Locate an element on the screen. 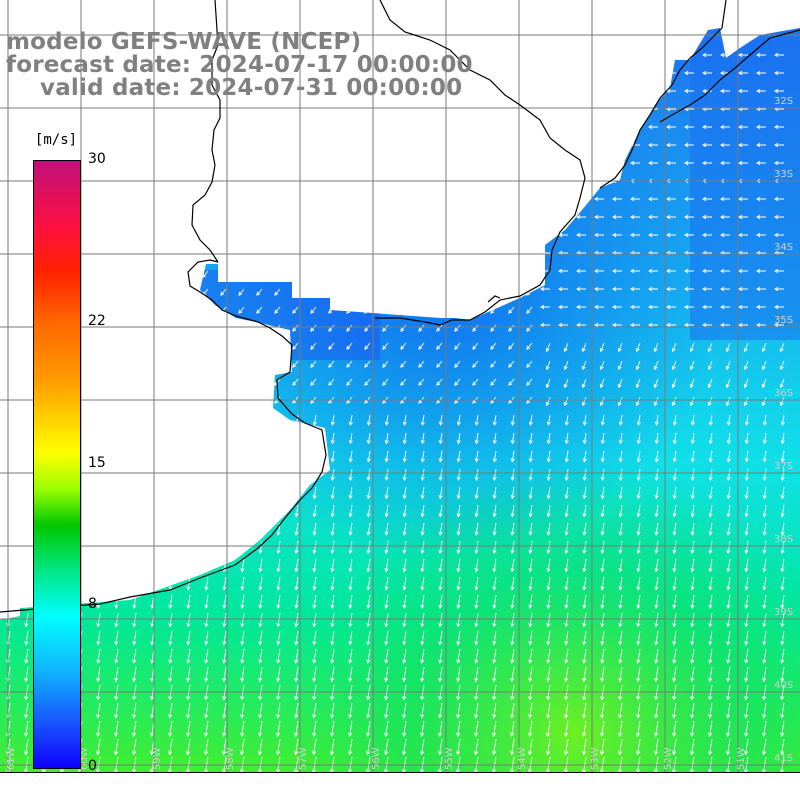 The width and height of the screenshot is (800, 800). colorbar-tick-label: 30 is located at coordinates (97, 159).